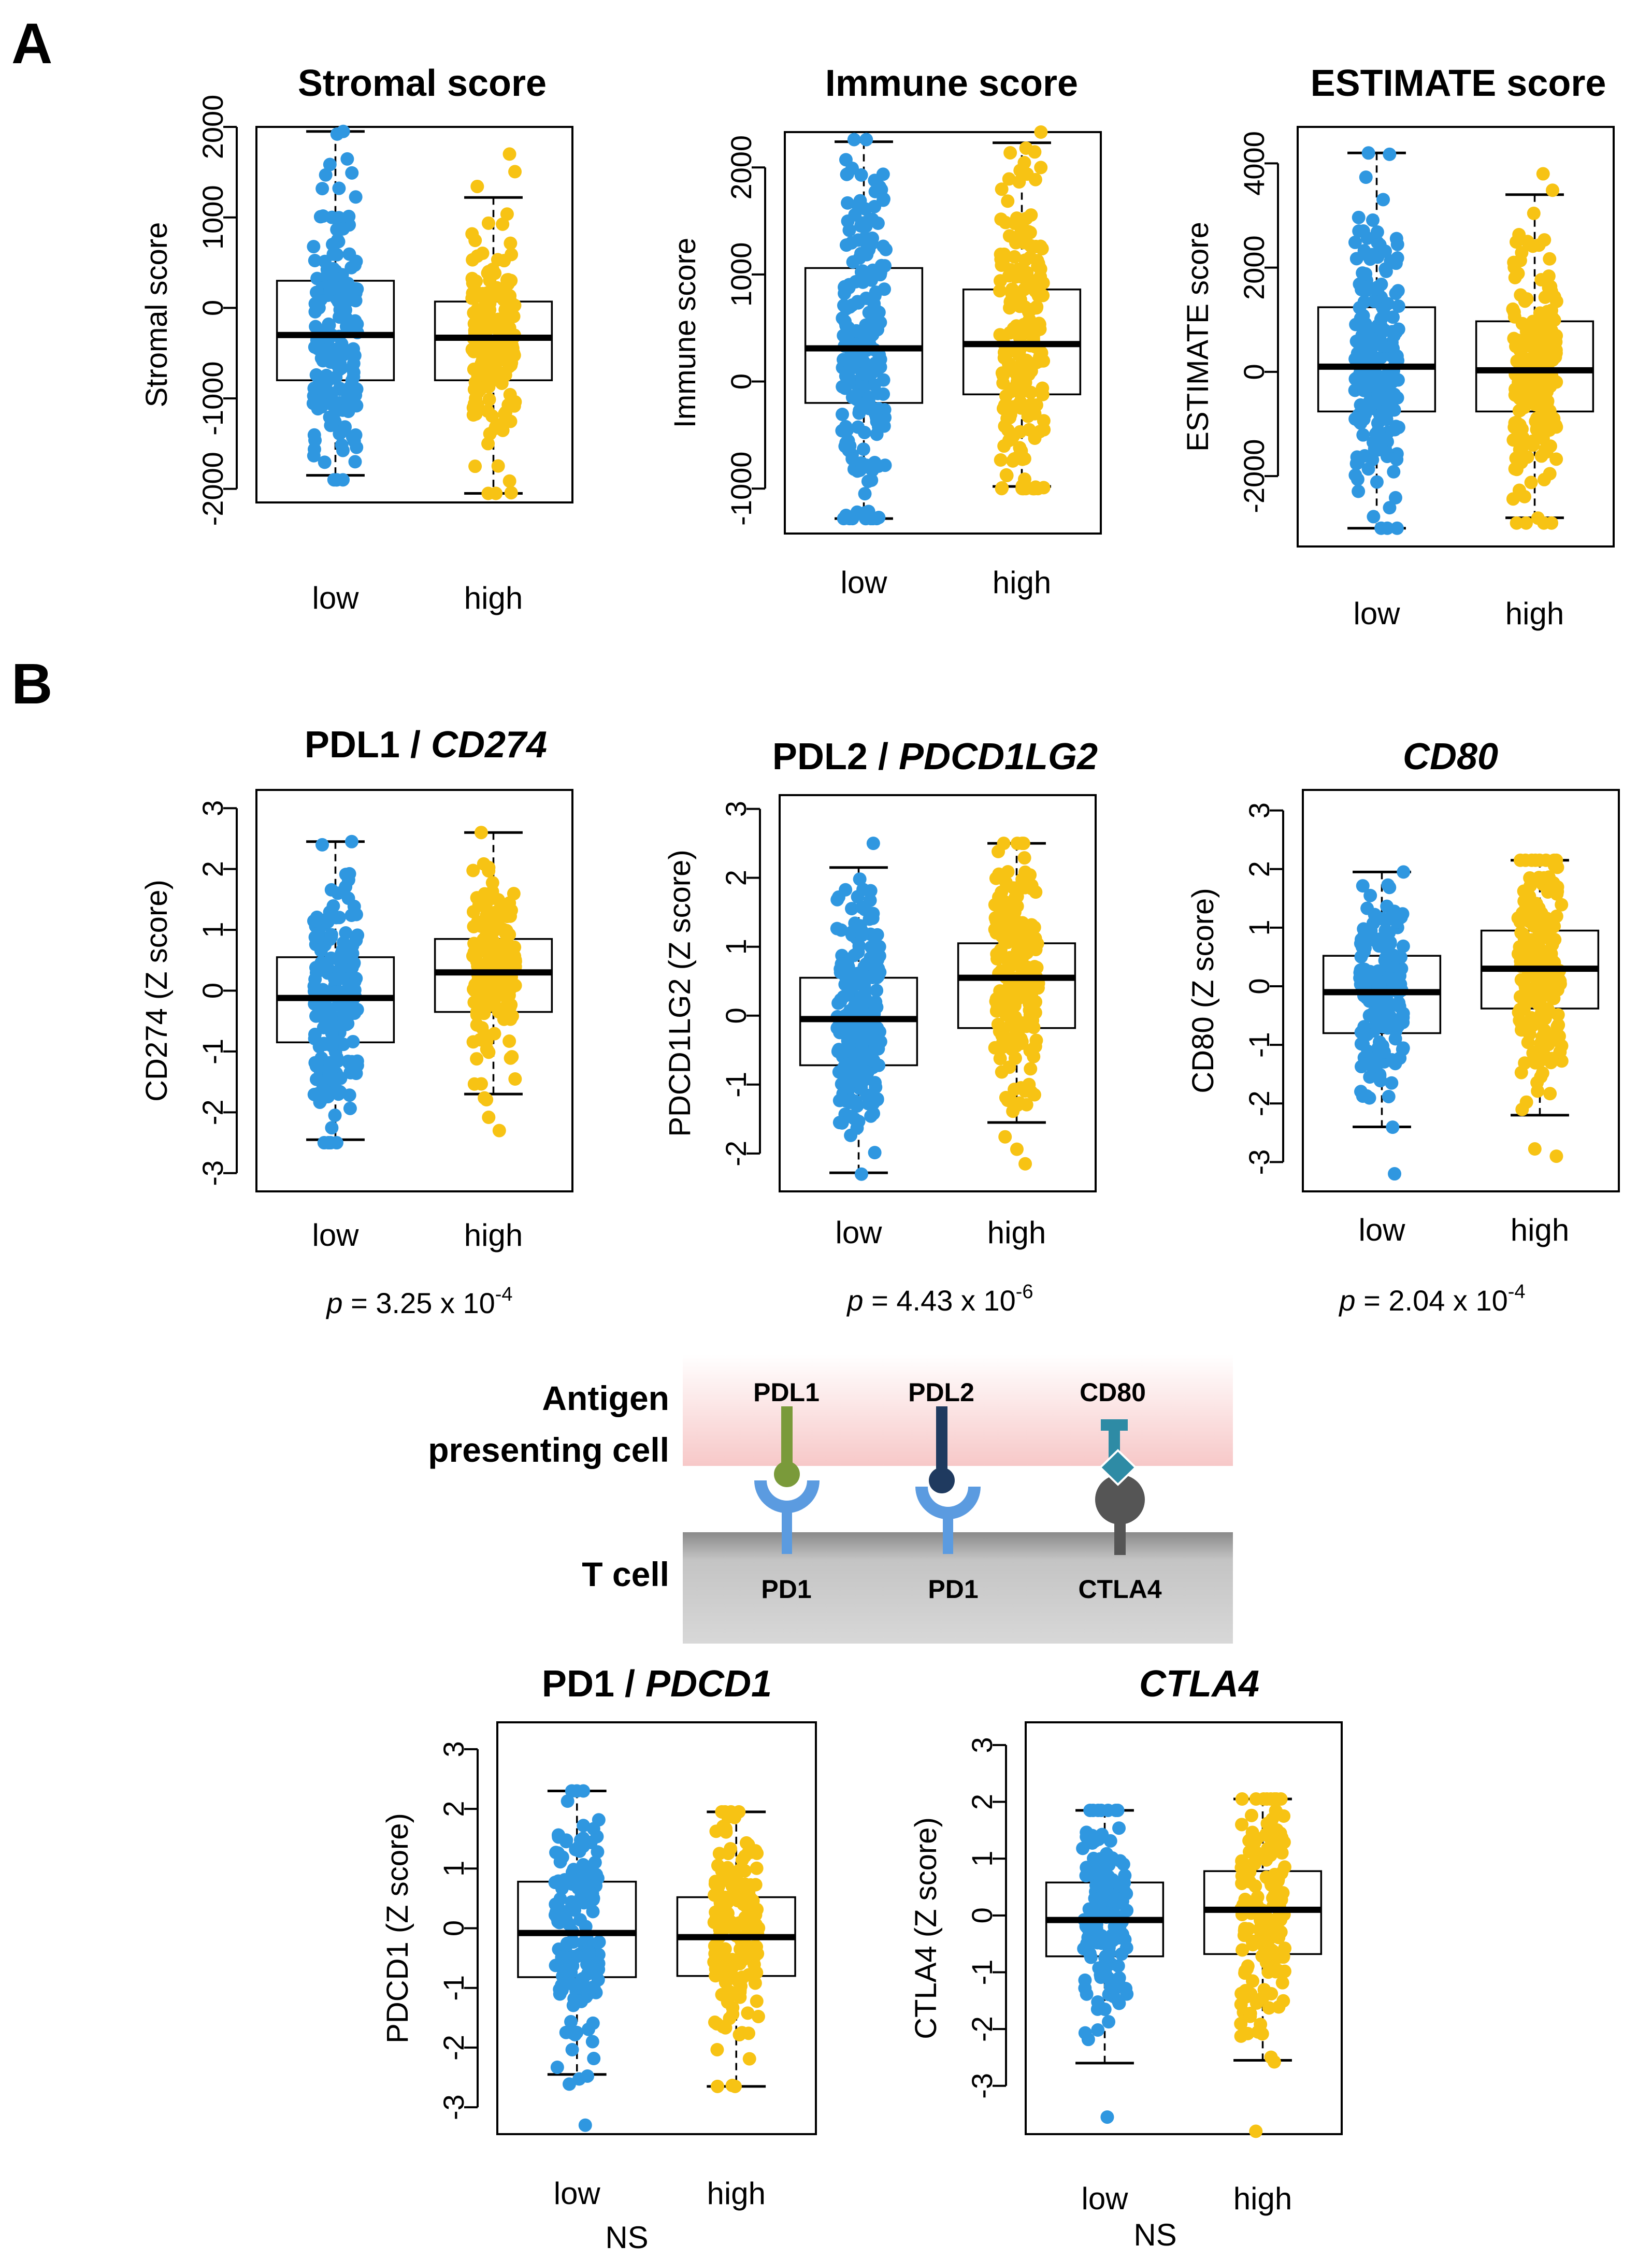 This screenshot has height=2260, width=1652. I want to click on y-tick-label: 0, so click(1254, 372).